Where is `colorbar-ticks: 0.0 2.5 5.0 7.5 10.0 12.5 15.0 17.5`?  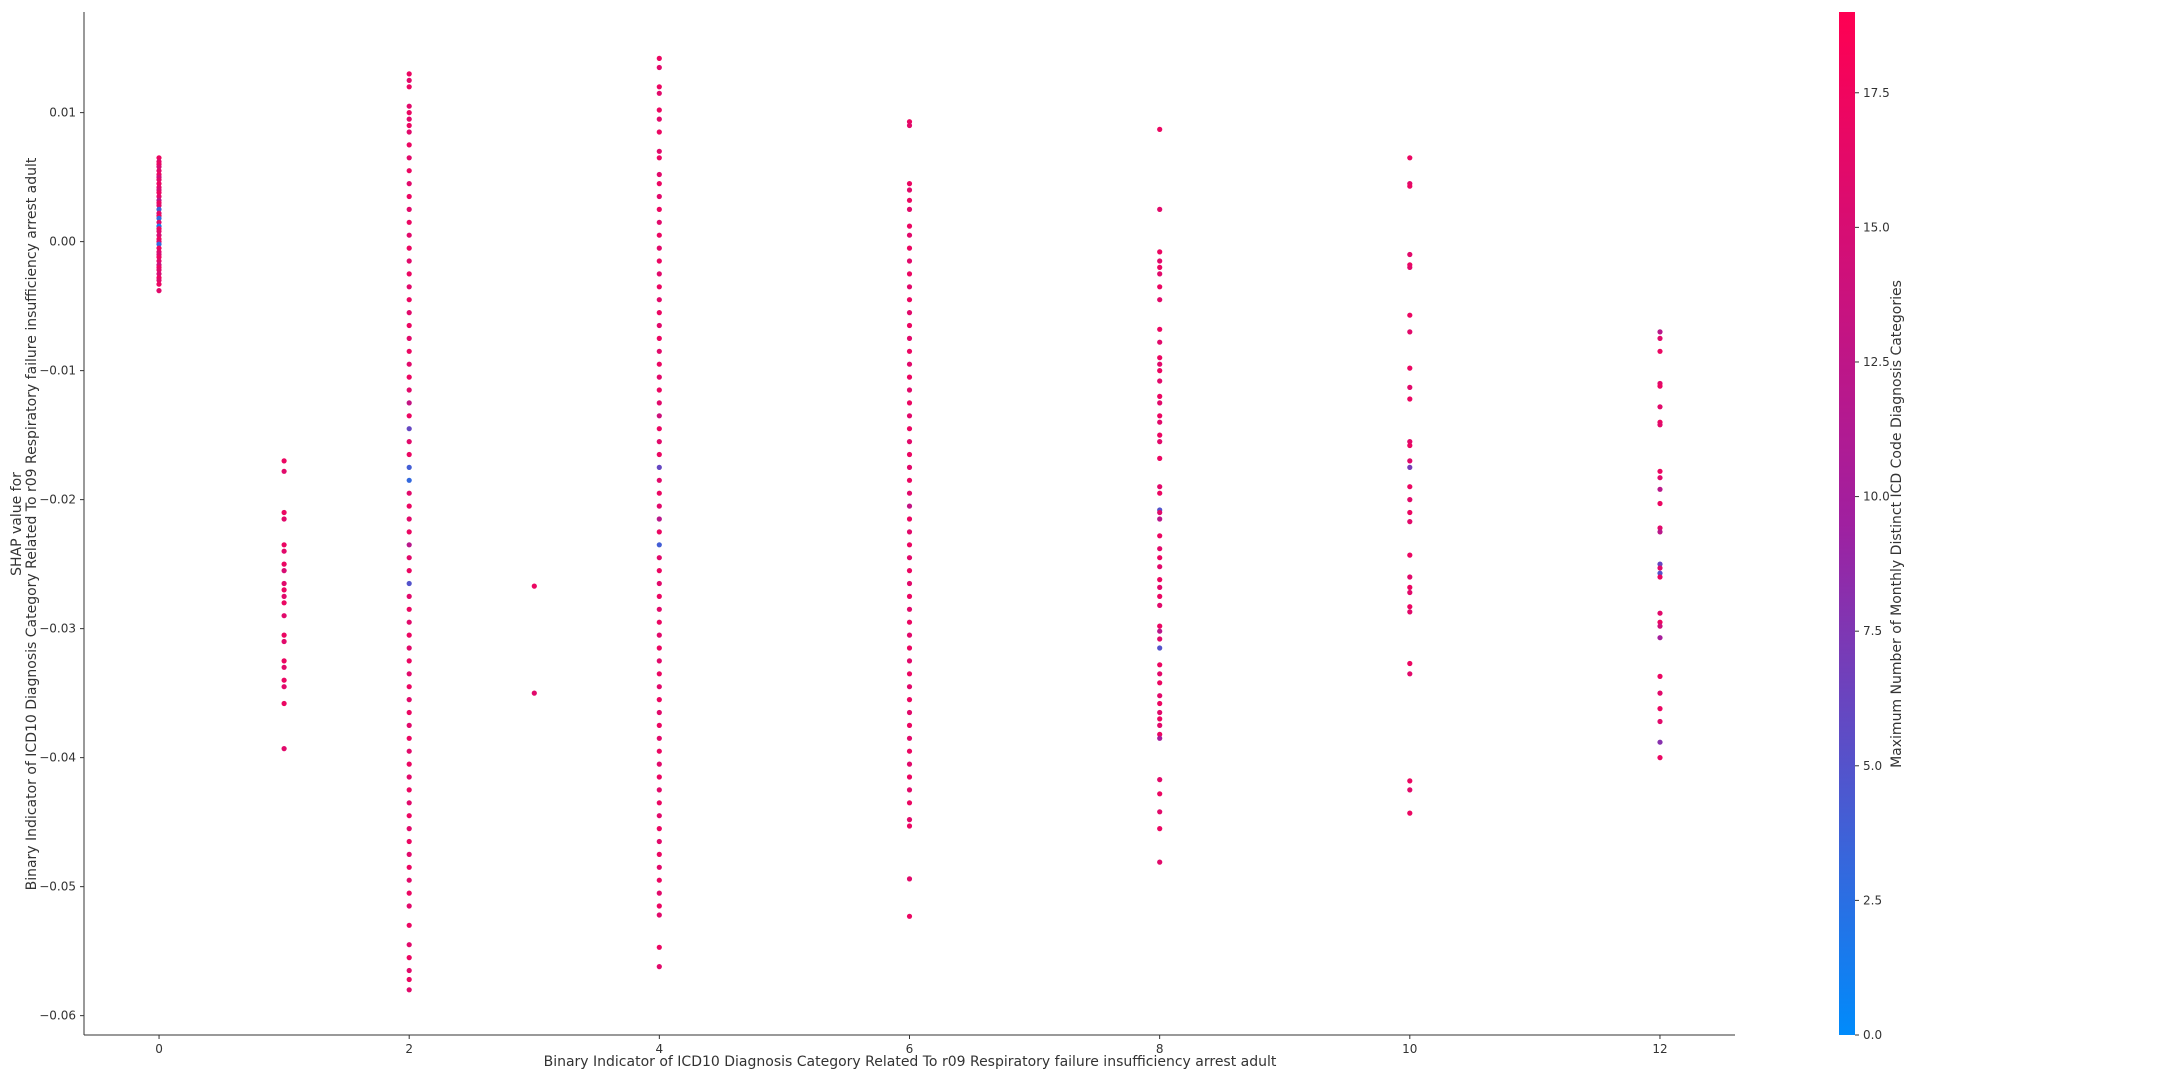
colorbar-ticks: 0.0 2.5 5.0 7.5 10.0 12.5 15.0 17.5 is located at coordinates (1872, 564).